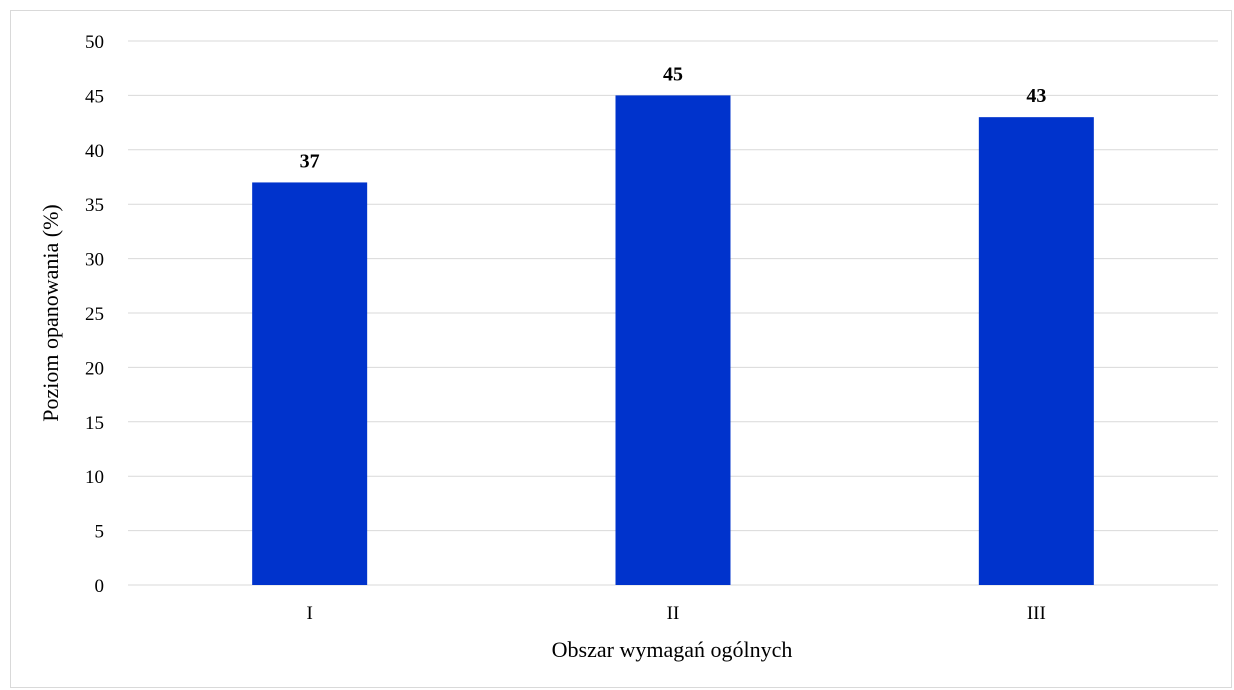 Image resolution: width=1234 pixels, height=690 pixels. I want to click on x-axis-title: Obszar wymagań ogólnych, so click(672, 649).